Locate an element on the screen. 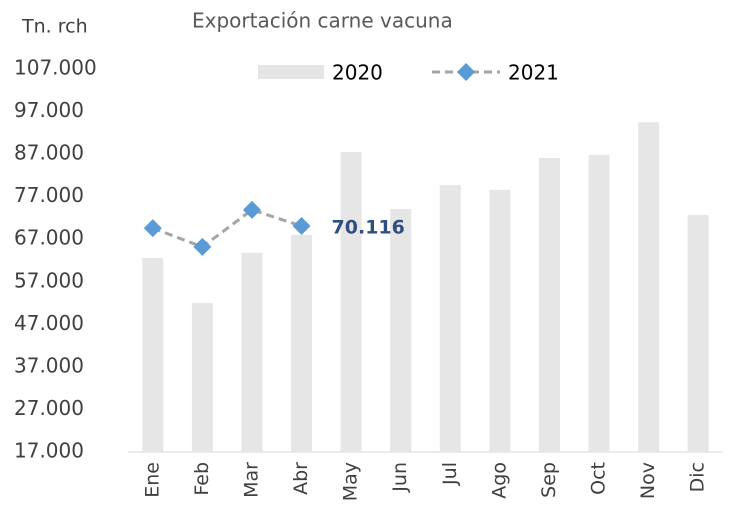 This screenshot has width=729, height=509. y-tick-label: 87.000 is located at coordinates (49, 153).